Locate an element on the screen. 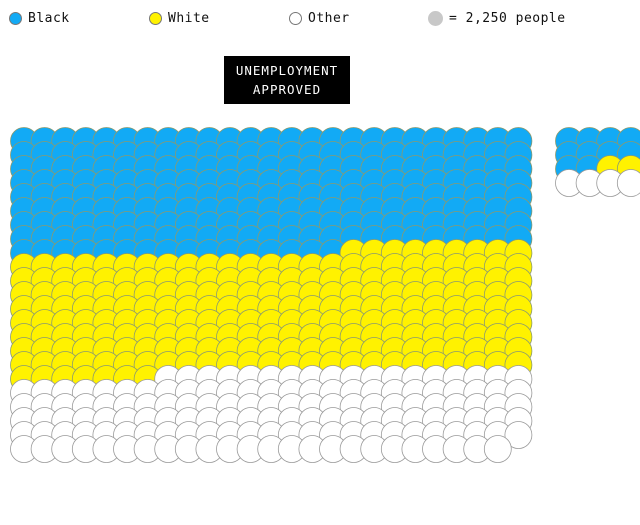 The image size is (640, 525). black-swatch-icon is located at coordinates (15, 18).